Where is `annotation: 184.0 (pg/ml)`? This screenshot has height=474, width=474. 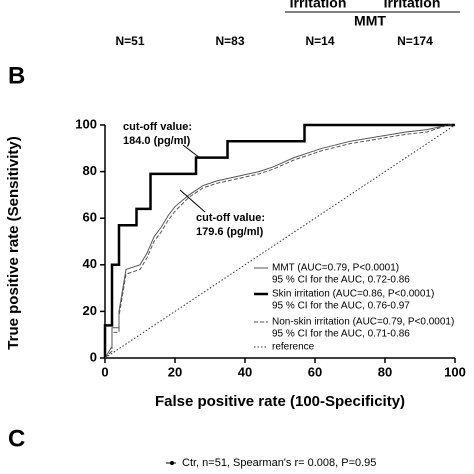 annotation: 184.0 (pg/ml) is located at coordinates (157, 141).